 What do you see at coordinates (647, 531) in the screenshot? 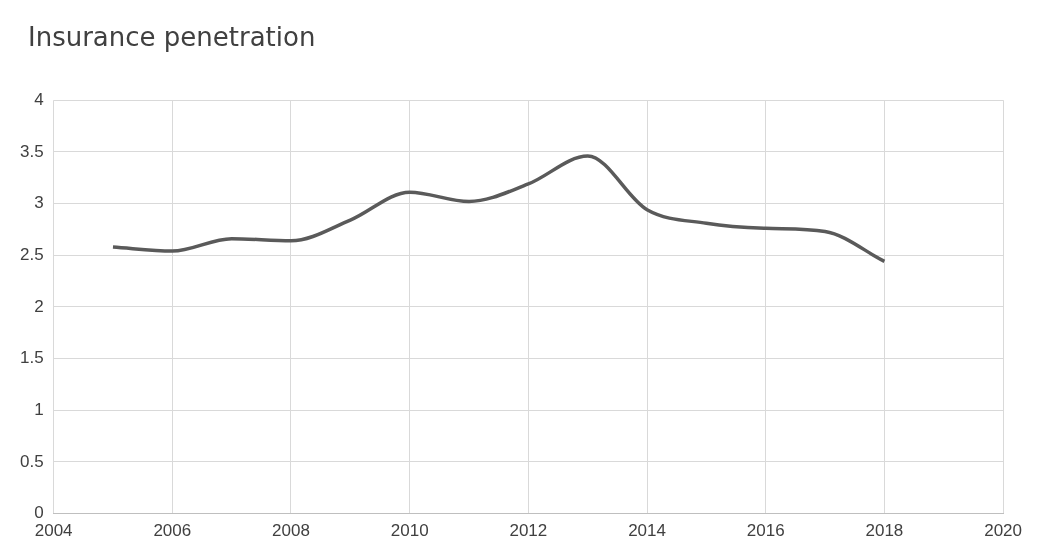
I see `x-tick-label: 2014` at bounding box center [647, 531].